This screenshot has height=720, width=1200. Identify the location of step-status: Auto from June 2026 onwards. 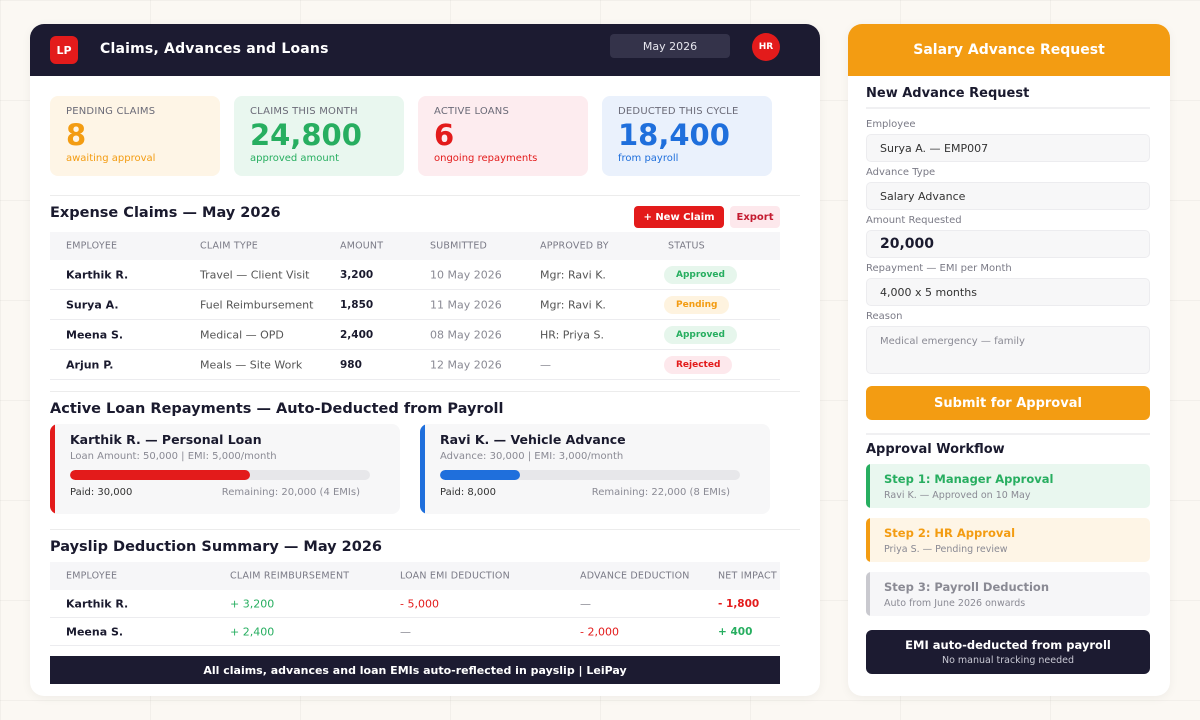
(955, 603).